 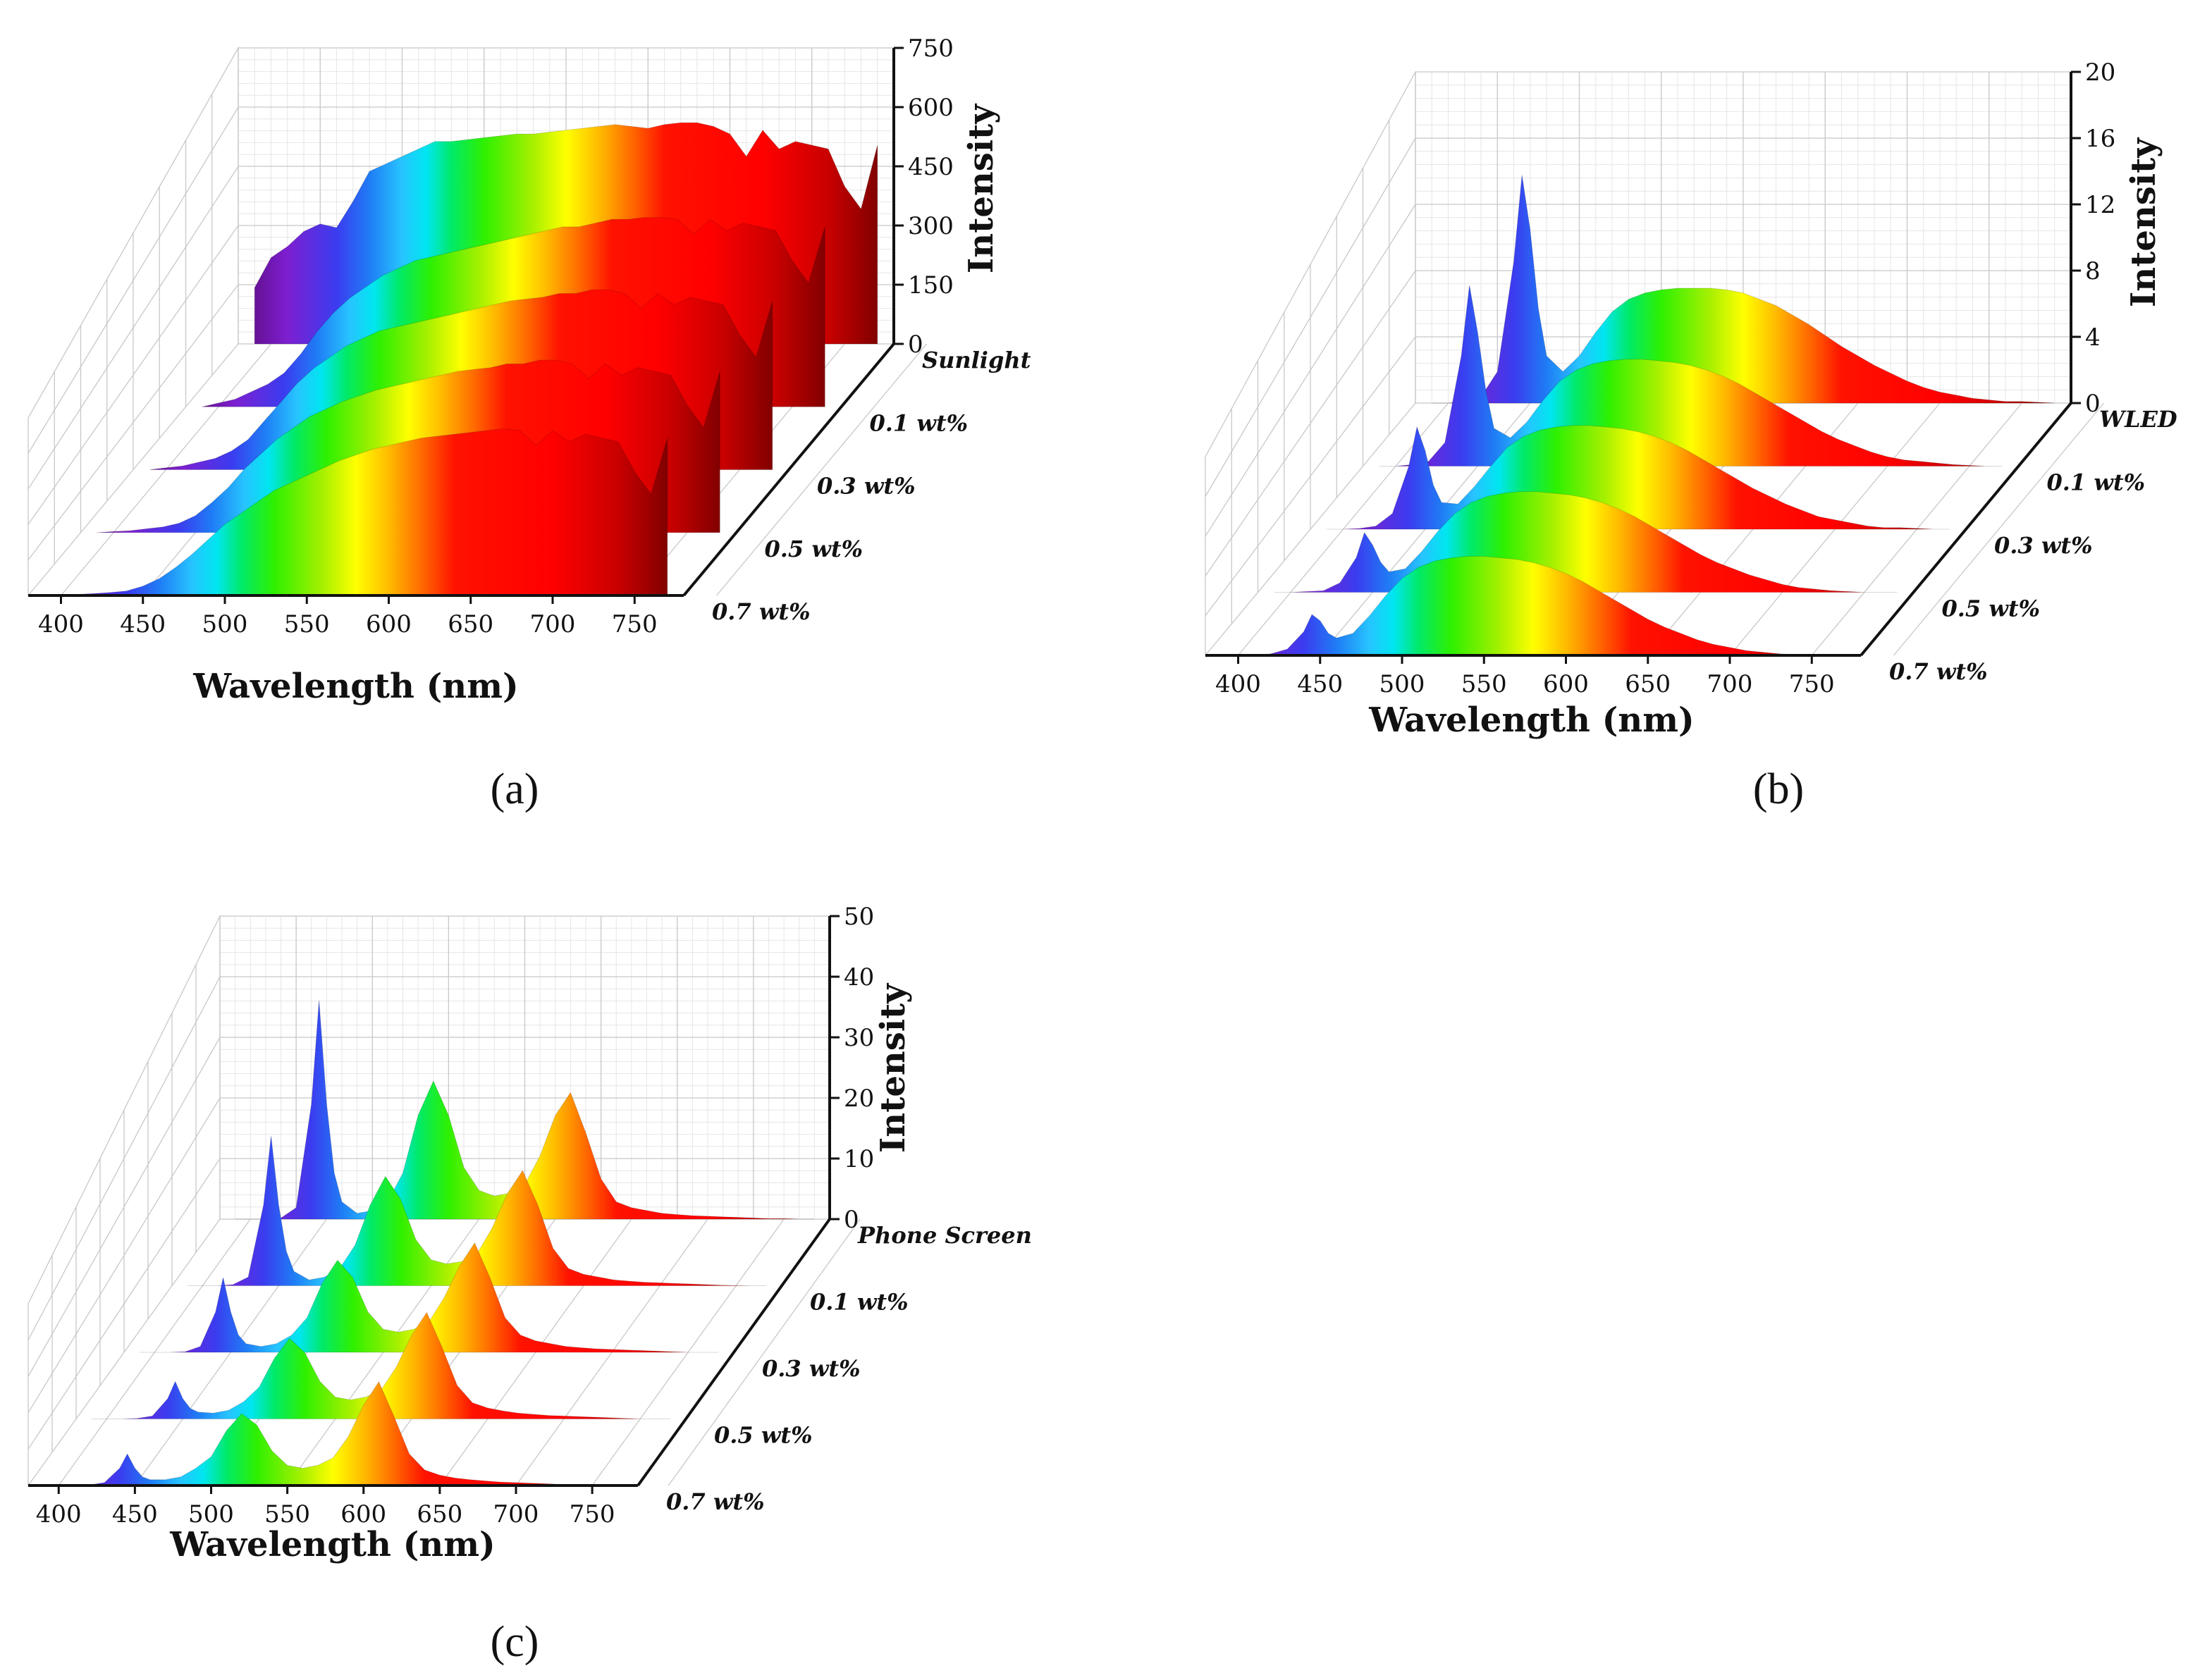 I want to click on y-tick-label: 600, so click(x=931, y=108).